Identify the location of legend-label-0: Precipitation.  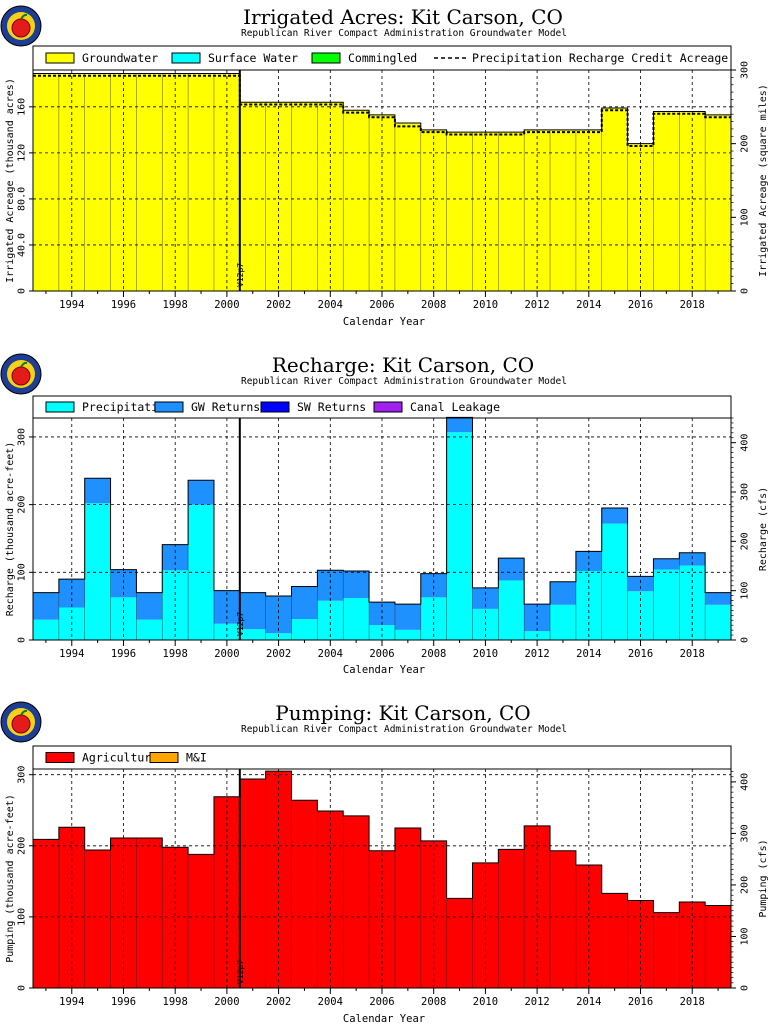
(127, 407).